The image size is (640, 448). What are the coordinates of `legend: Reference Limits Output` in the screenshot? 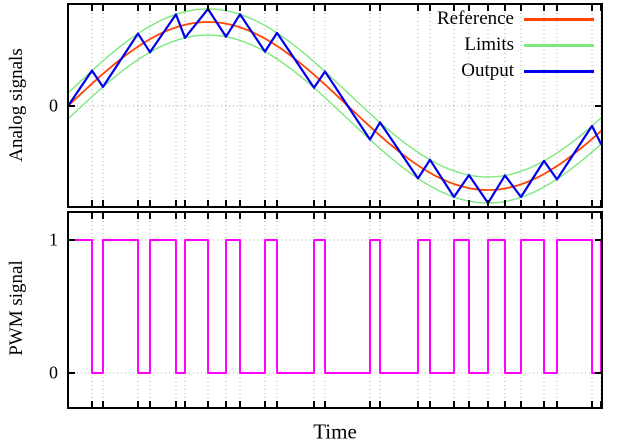 It's located at (515, 45).